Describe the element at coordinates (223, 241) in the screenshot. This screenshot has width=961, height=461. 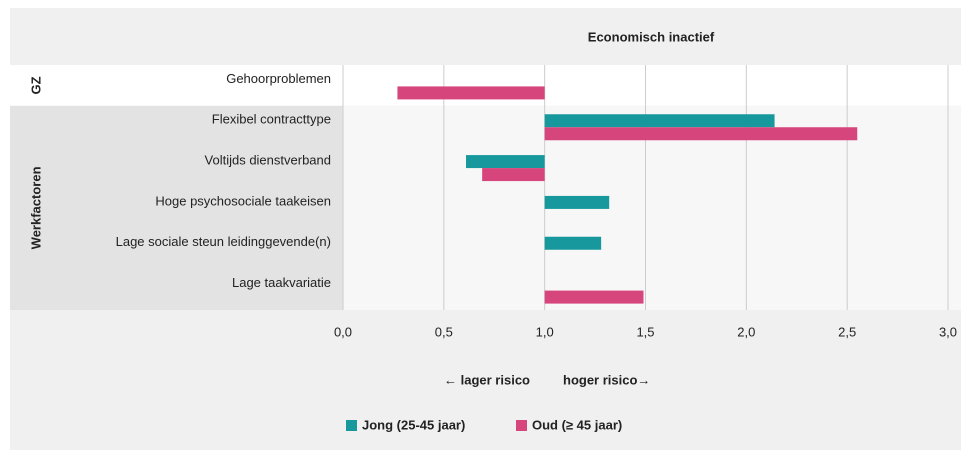
I see `category-label: Lage sociale steun leidinggevende(n)` at that location.